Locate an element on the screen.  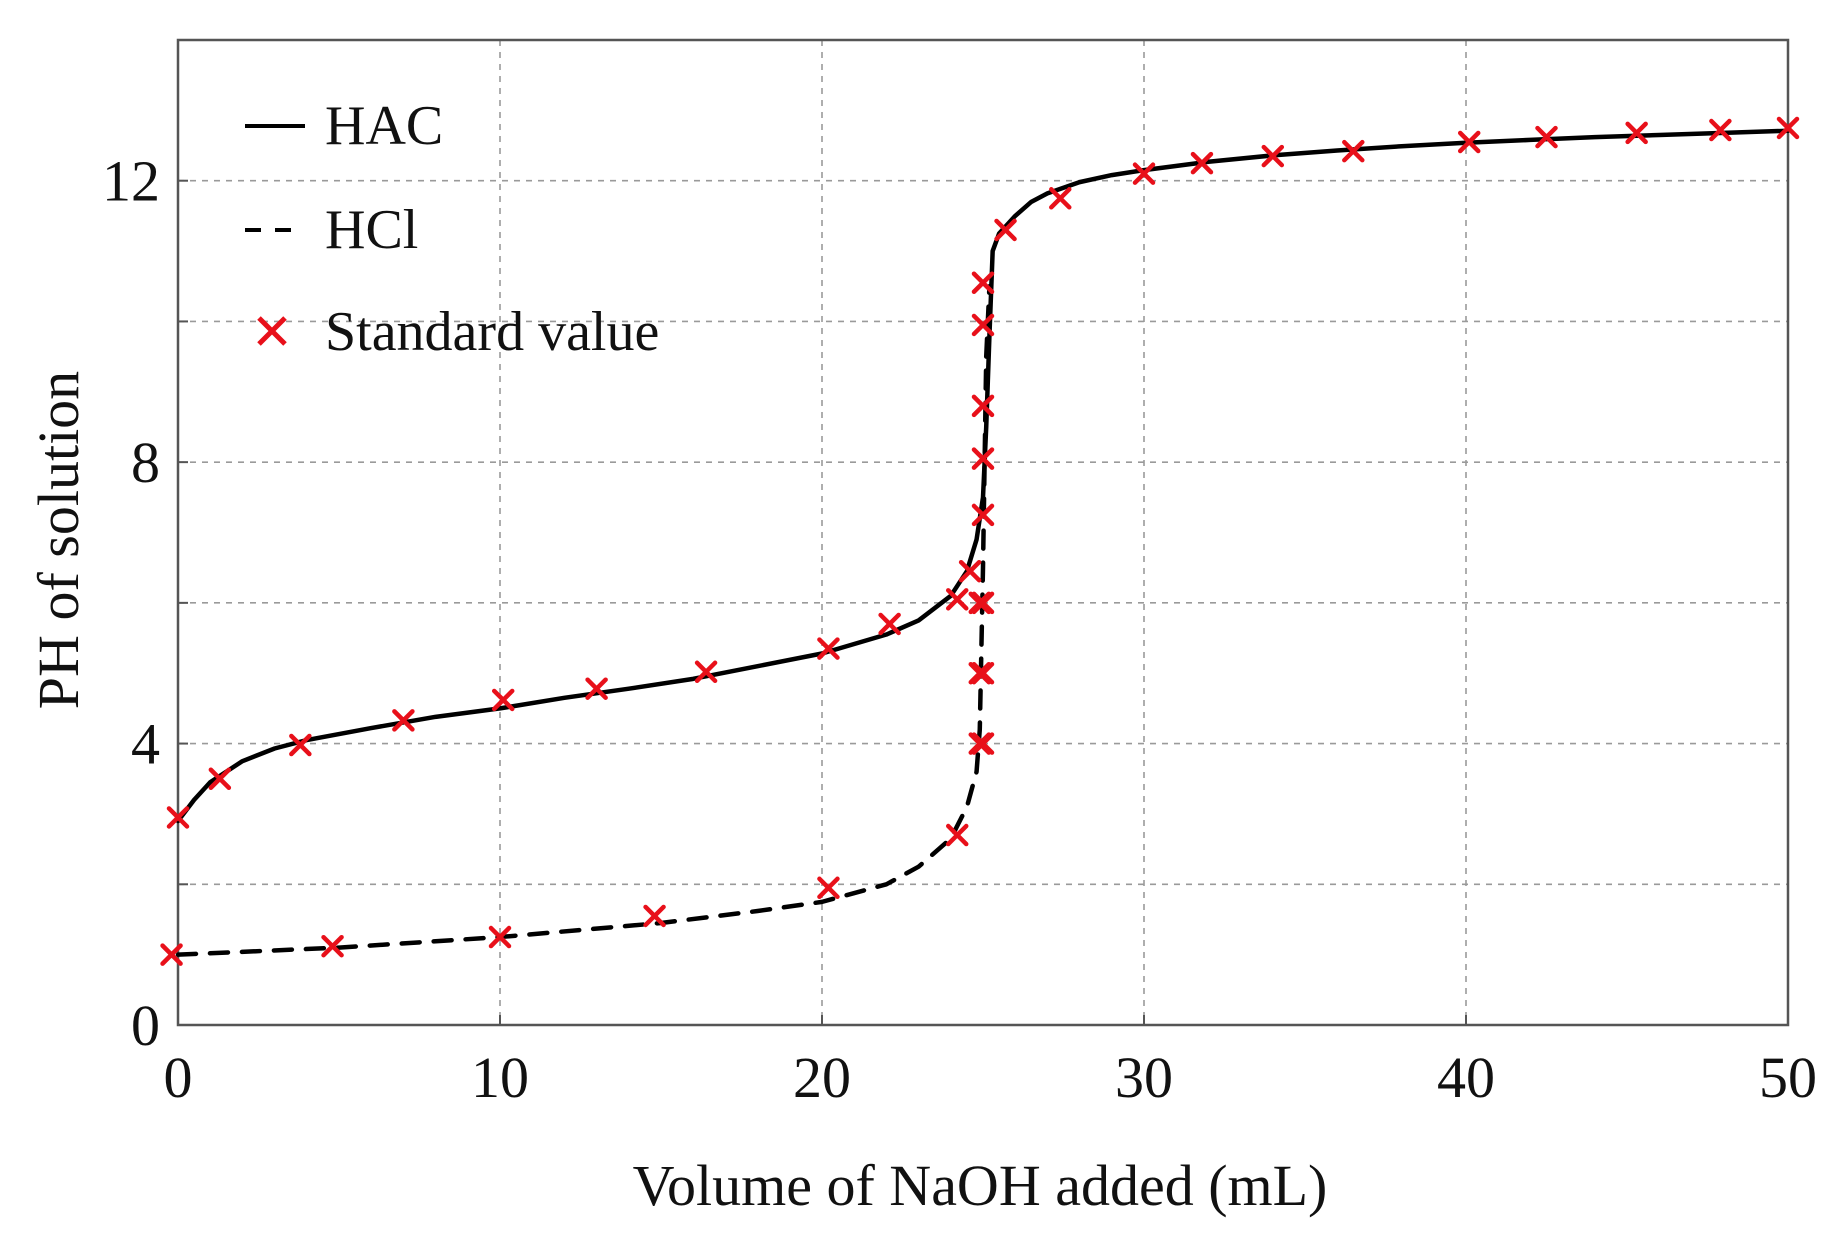
legend-label-hac: HAC is located at coordinates (384, 126).